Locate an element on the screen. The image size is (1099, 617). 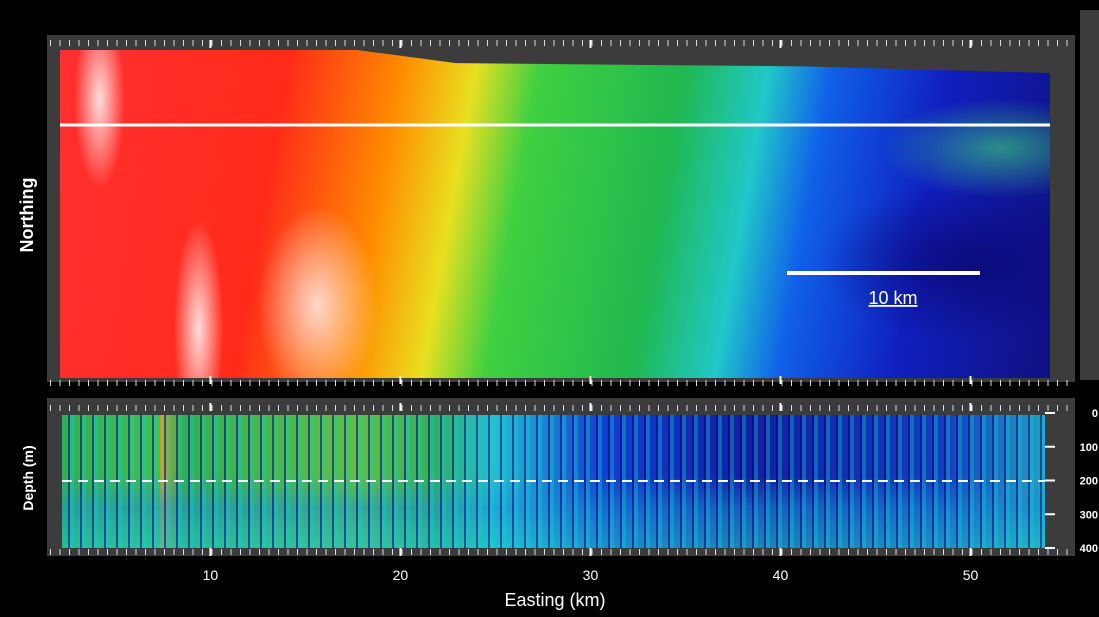
x-tick-label: 20 is located at coordinates (401, 575).